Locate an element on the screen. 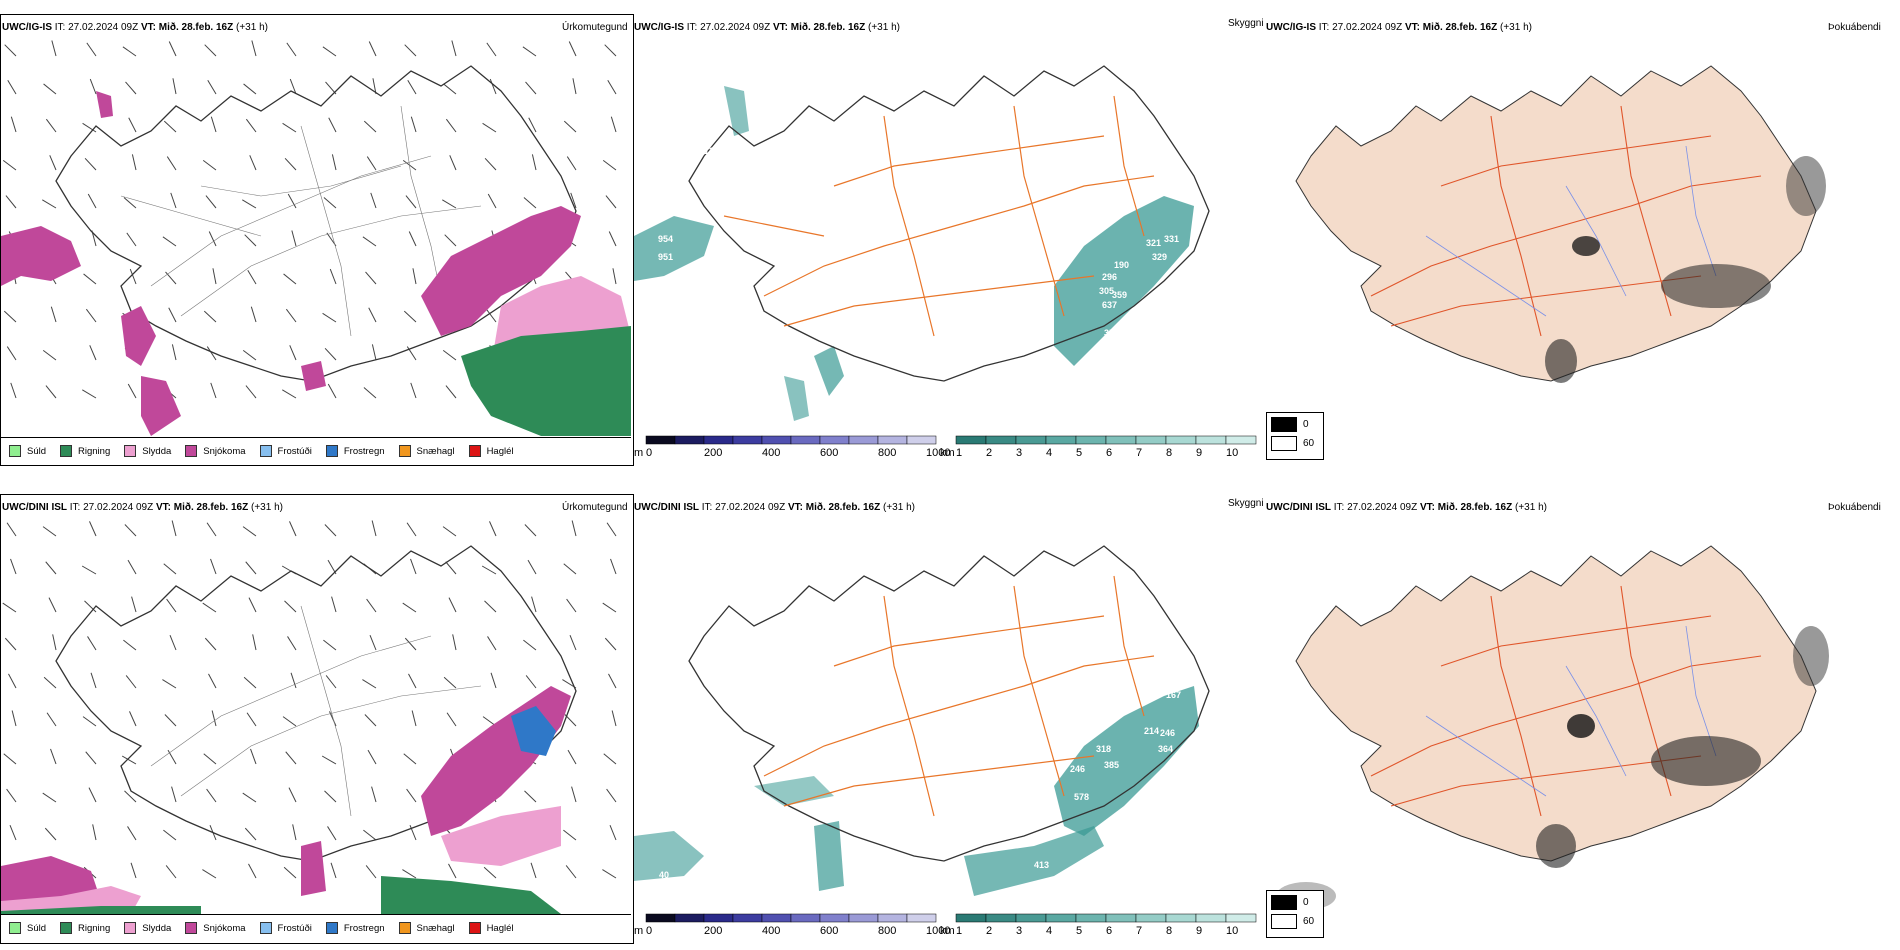 Image resolution: width=1900 pixels, height=950 pixels. legend-item: Slydda is located at coordinates (147, 451).